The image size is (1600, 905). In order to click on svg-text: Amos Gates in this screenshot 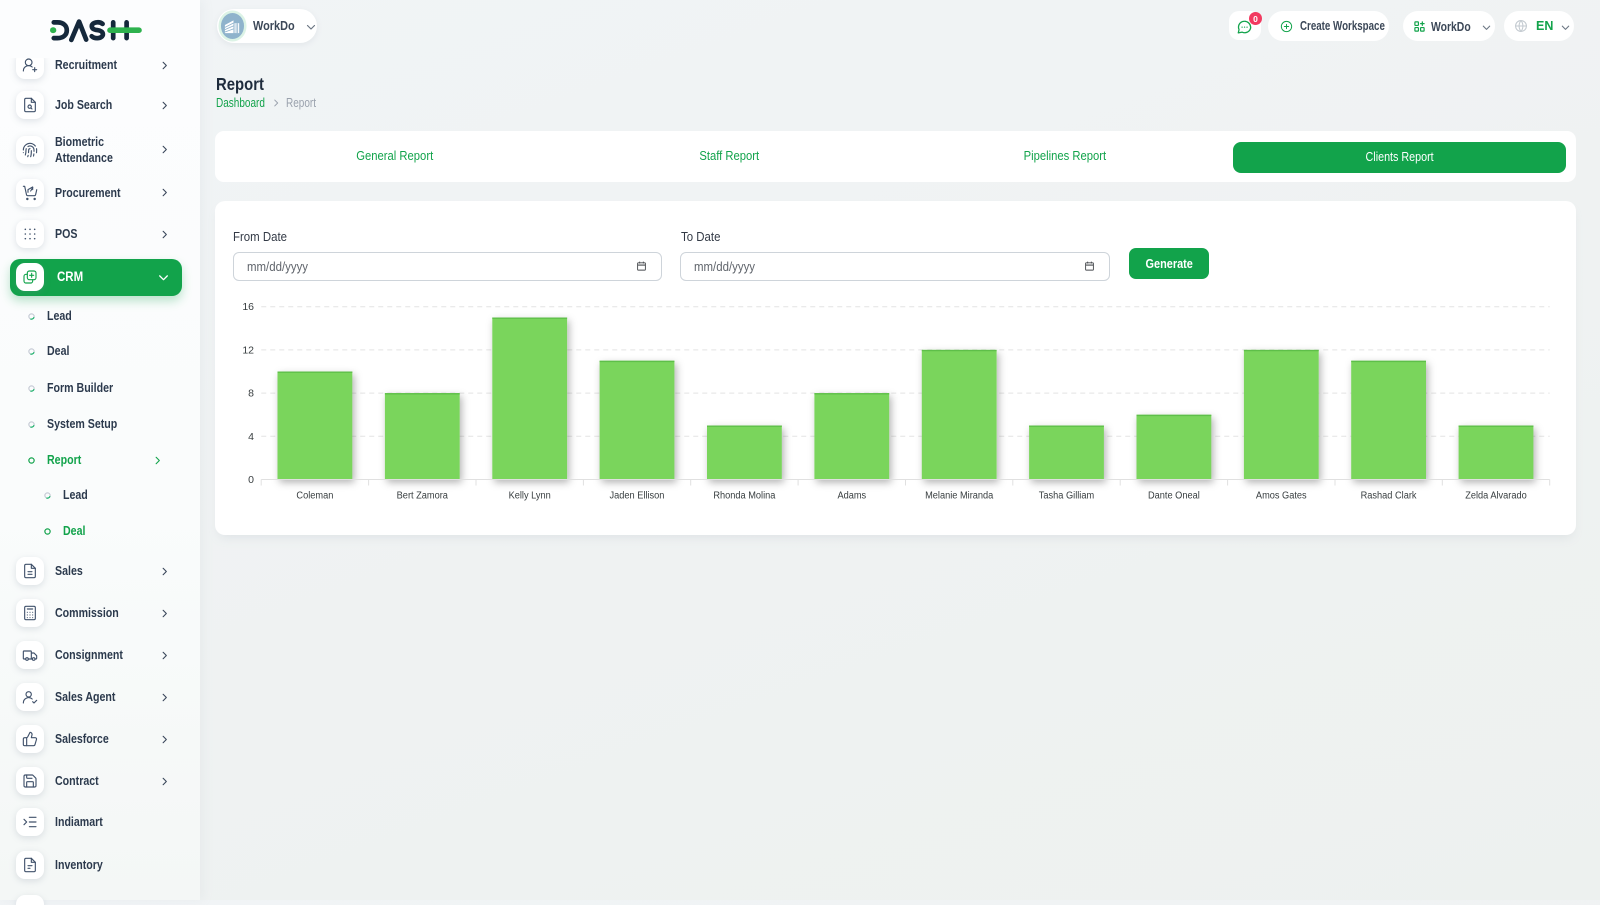, I will do `click(1281, 496)`.